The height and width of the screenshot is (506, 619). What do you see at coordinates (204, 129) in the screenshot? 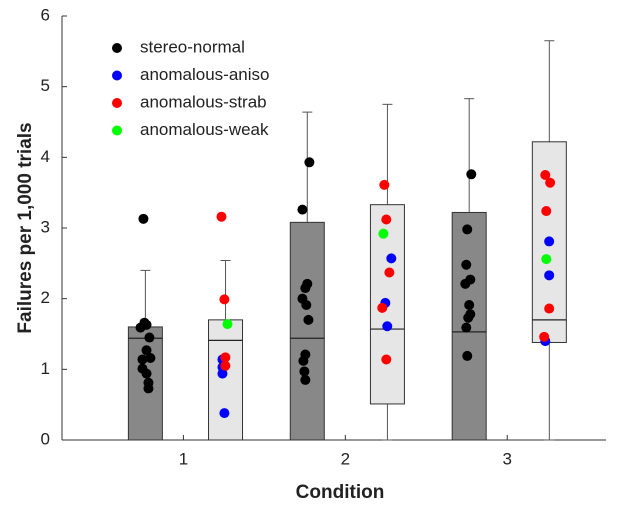
I see `legend-label: anomalous-weak` at bounding box center [204, 129].